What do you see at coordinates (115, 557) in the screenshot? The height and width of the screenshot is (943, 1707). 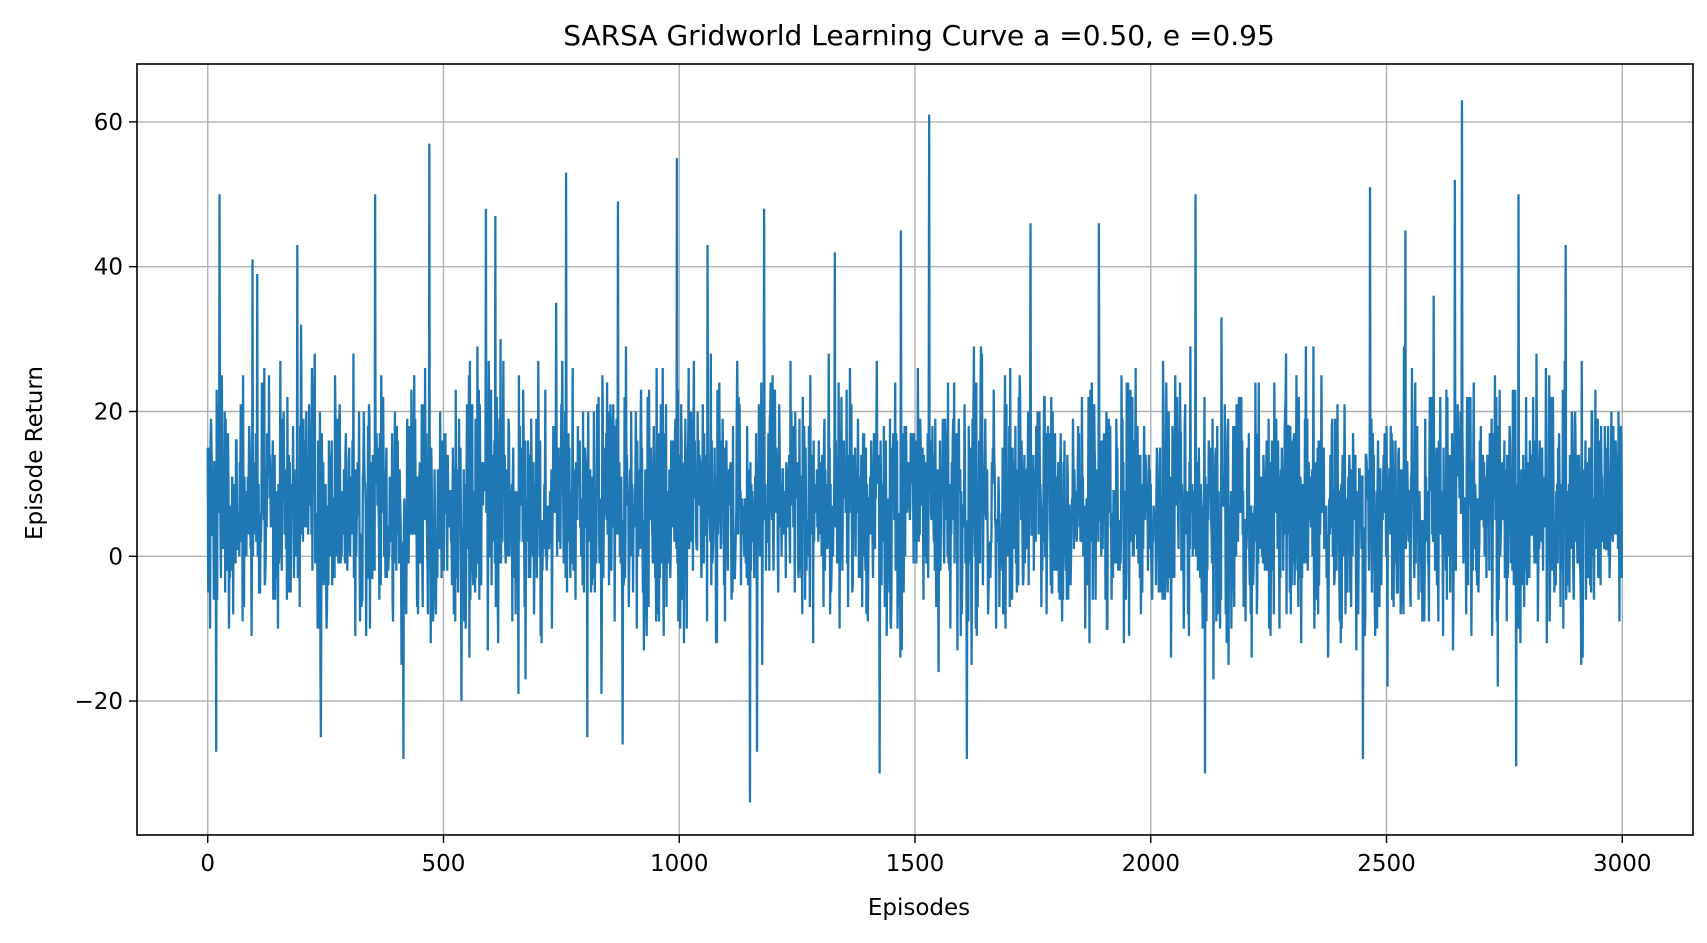 I see `y-tick-label: 0` at bounding box center [115, 557].